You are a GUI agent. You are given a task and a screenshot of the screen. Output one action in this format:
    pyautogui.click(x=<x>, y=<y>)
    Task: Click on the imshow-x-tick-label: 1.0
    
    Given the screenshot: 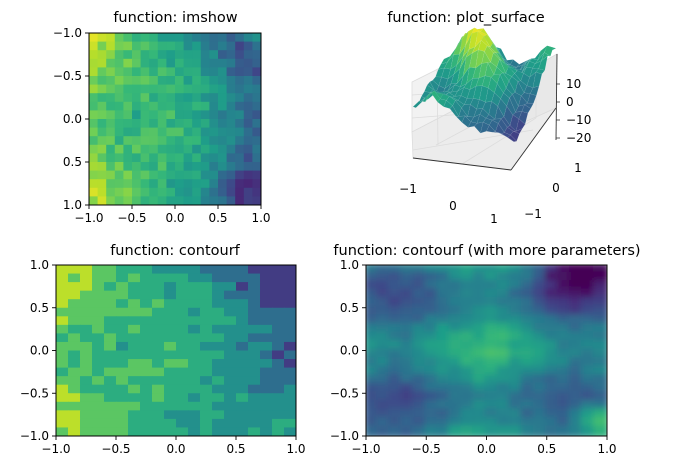 What is the action you would take?
    pyautogui.click(x=260, y=218)
    